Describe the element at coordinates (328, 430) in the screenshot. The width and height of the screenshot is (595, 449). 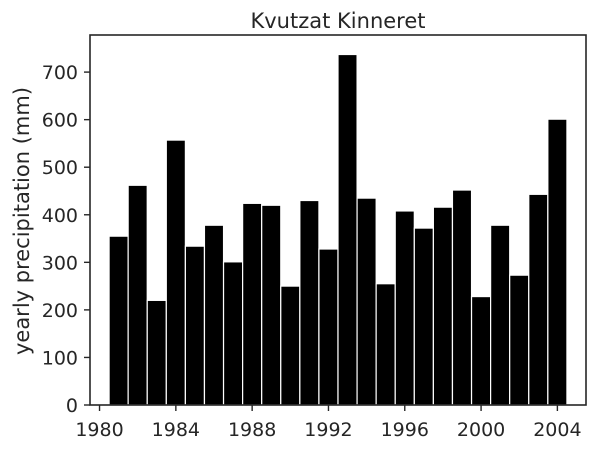
I see `x-tick-label: 1992` at that location.